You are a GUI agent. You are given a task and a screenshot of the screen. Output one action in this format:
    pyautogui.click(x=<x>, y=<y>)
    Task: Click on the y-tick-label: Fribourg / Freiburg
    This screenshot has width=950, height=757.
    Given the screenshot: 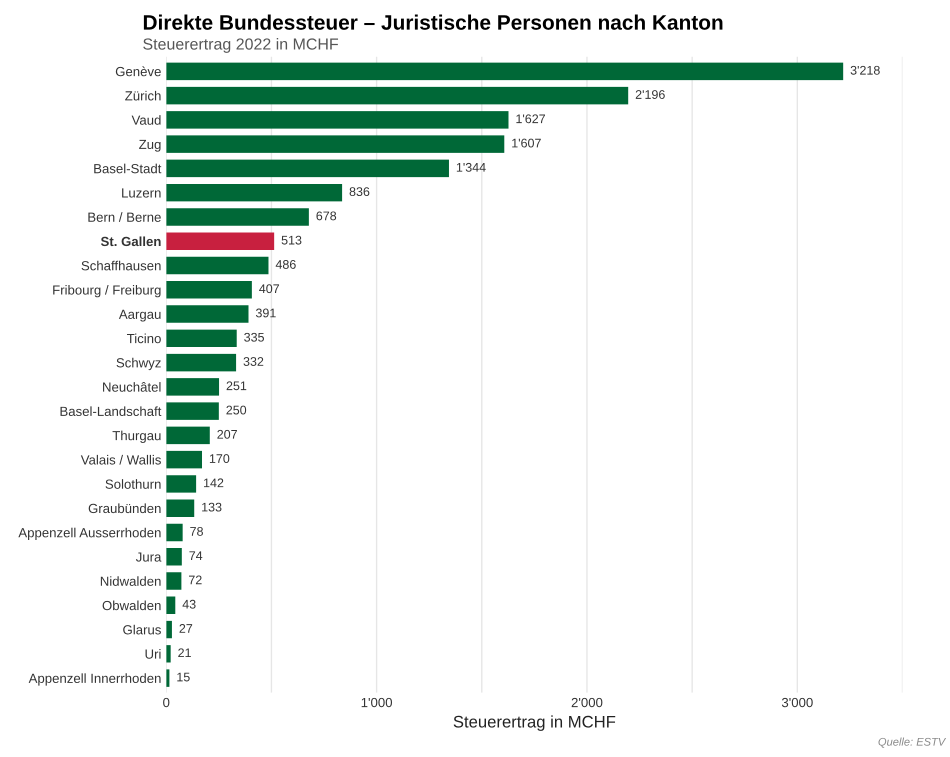 What is the action you would take?
    pyautogui.click(x=107, y=291)
    